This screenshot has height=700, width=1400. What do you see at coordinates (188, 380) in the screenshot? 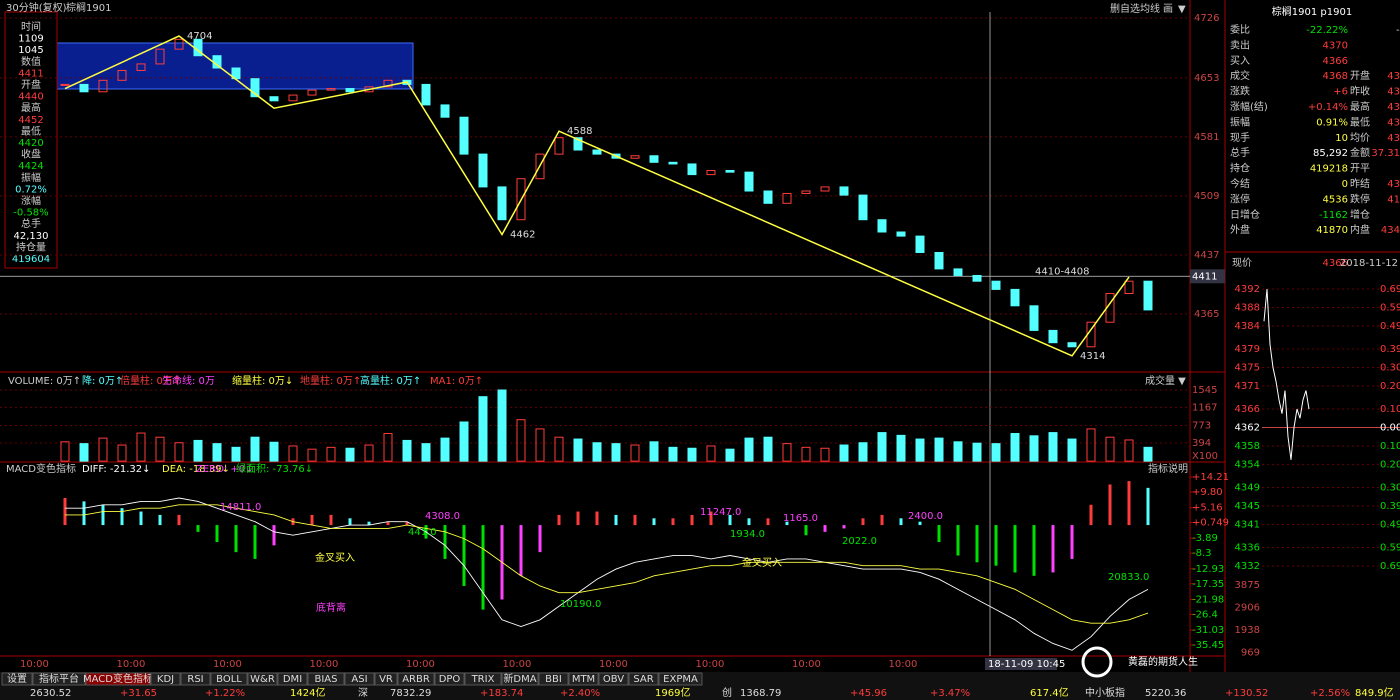
I see `volume-header: 生命线: 0万` at bounding box center [188, 380].